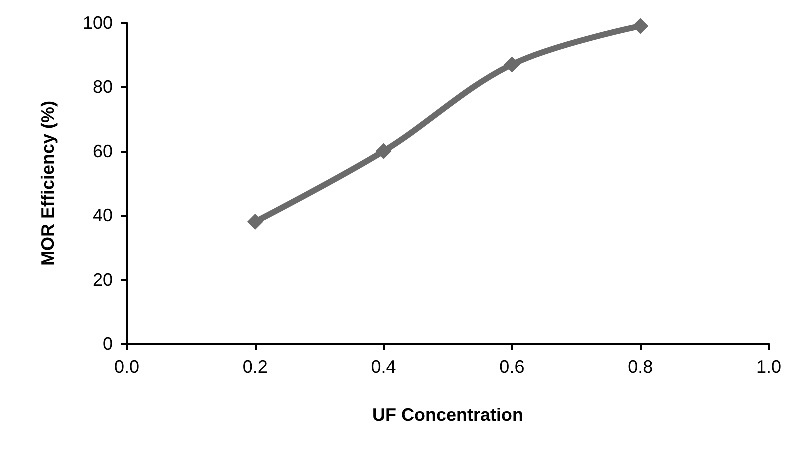  What do you see at coordinates (107, 344) in the screenshot?
I see `y-tick-label: 0` at bounding box center [107, 344].